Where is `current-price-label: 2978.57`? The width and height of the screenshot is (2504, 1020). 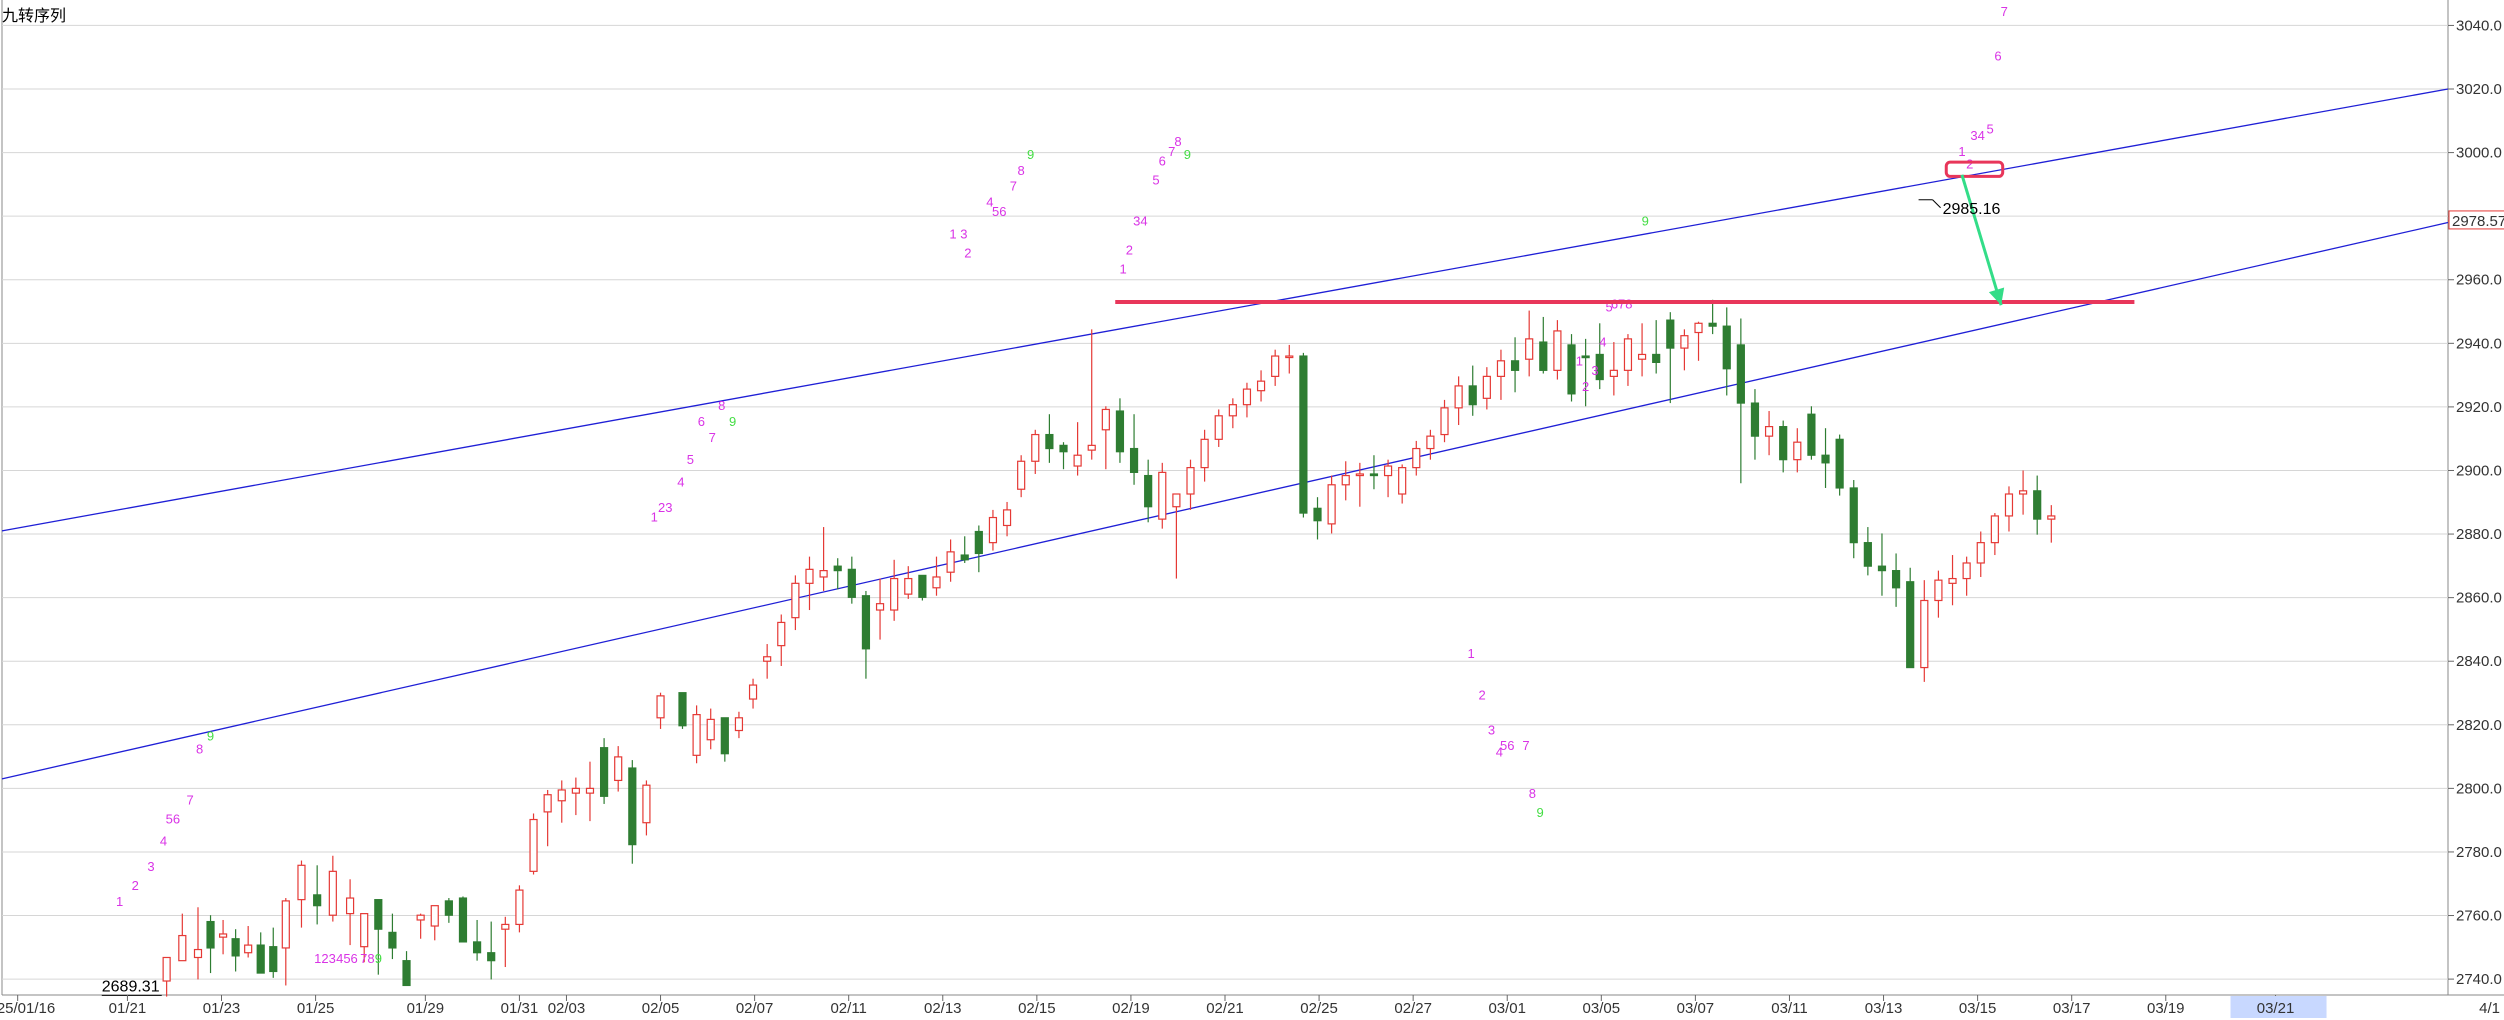 current-price-label: 2978.57 is located at coordinates (2478, 221).